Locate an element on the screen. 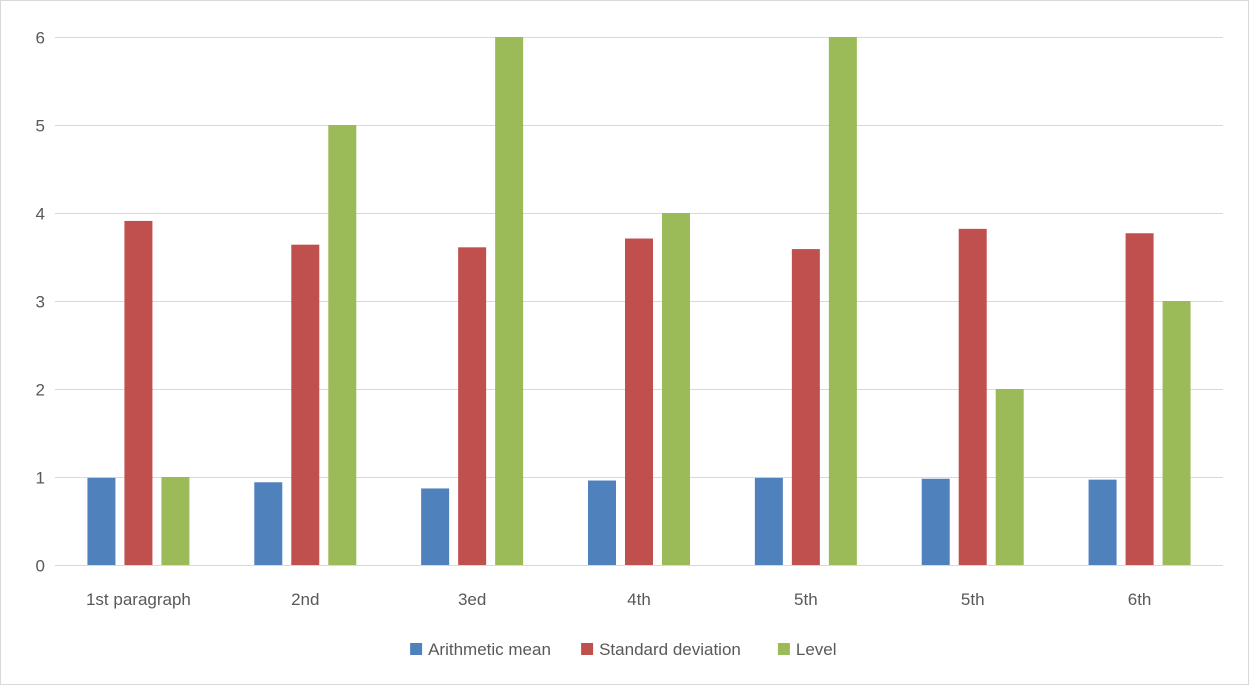  x-tick-label: 1st paragraph is located at coordinates (138, 599).